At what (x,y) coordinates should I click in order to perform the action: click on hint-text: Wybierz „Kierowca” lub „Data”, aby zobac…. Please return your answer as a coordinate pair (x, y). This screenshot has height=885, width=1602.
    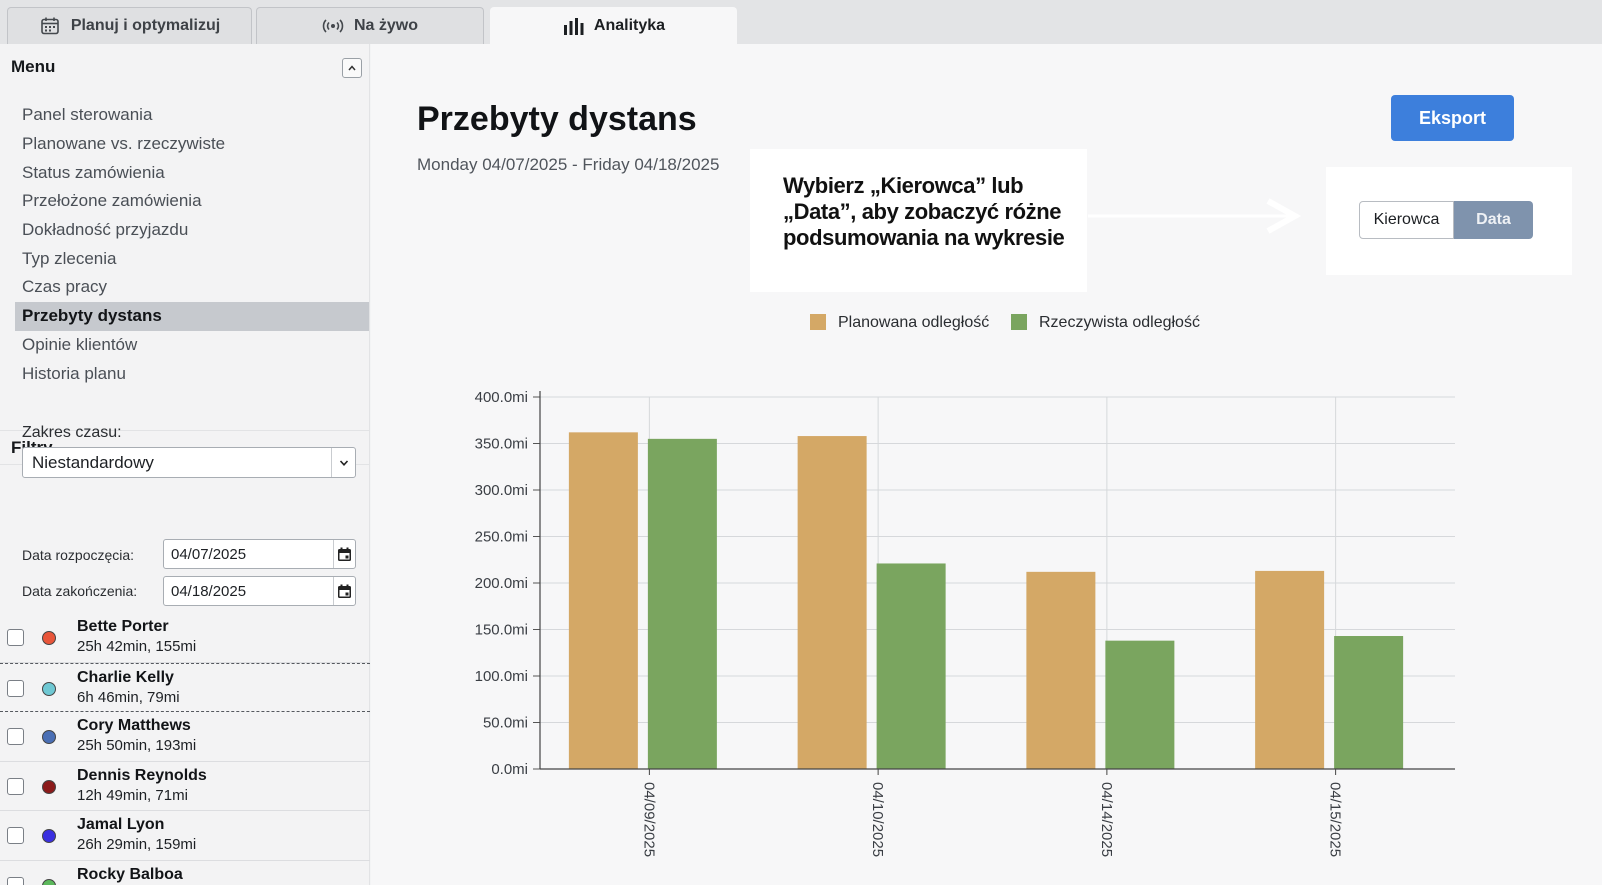
    Looking at the image, I should click on (924, 211).